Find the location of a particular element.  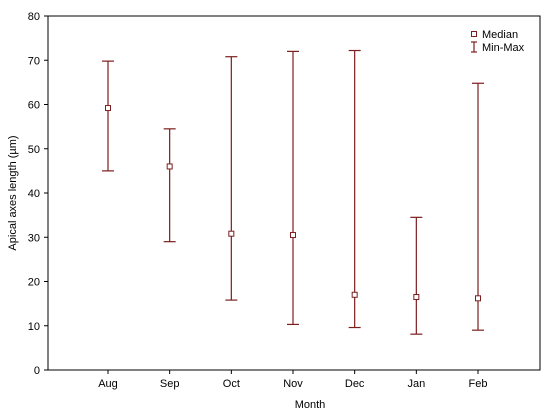

y-tick-label: 80 is located at coordinates (34, 17).